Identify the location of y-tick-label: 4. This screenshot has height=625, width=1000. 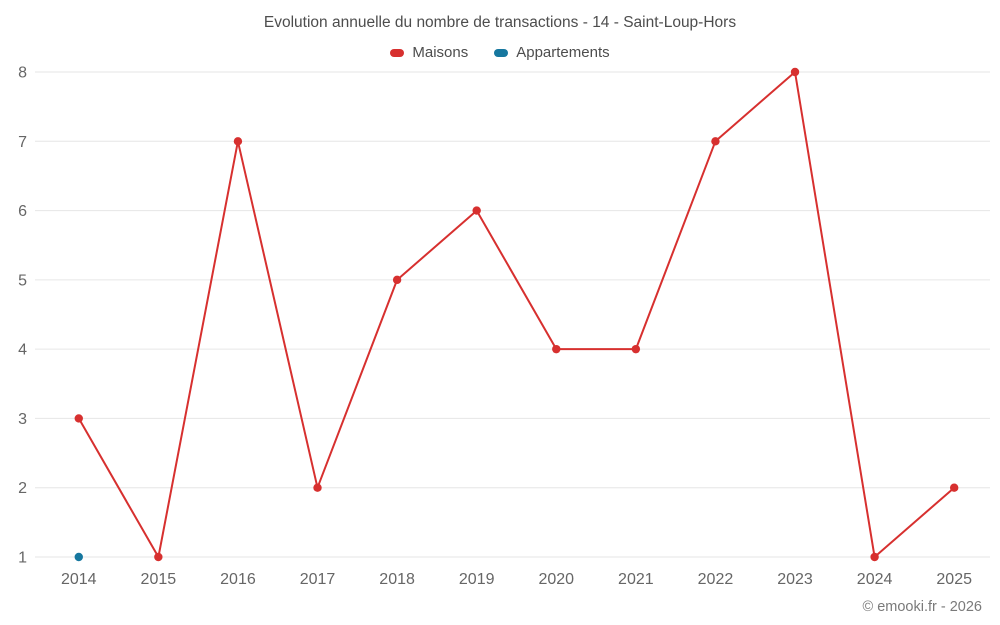
(22, 350).